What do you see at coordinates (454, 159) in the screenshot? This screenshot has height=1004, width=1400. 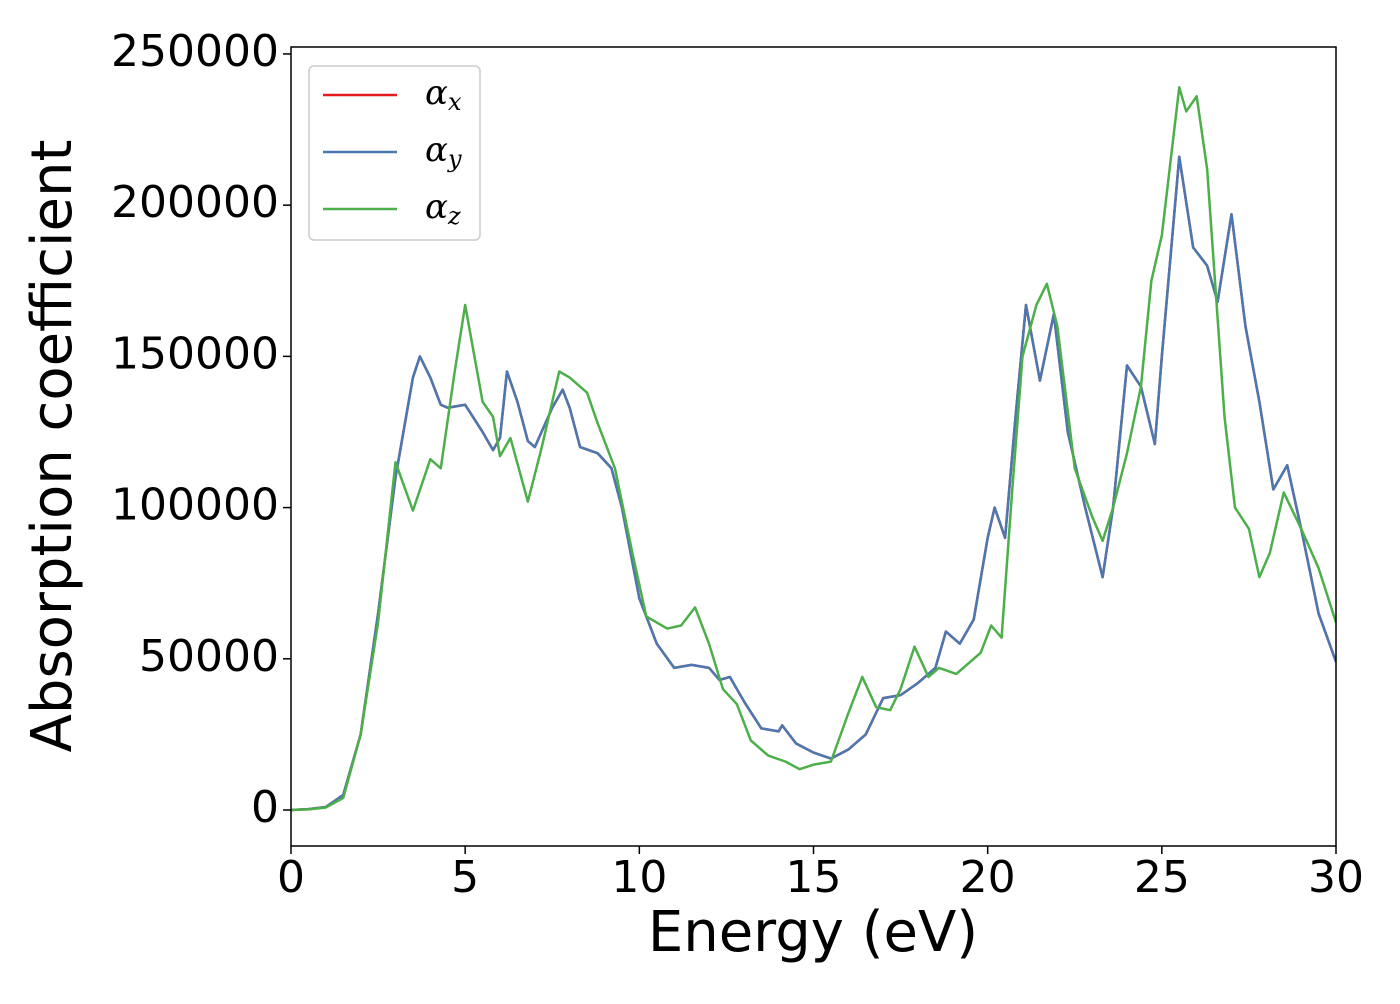 I see `legend-subscript: y` at bounding box center [454, 159].